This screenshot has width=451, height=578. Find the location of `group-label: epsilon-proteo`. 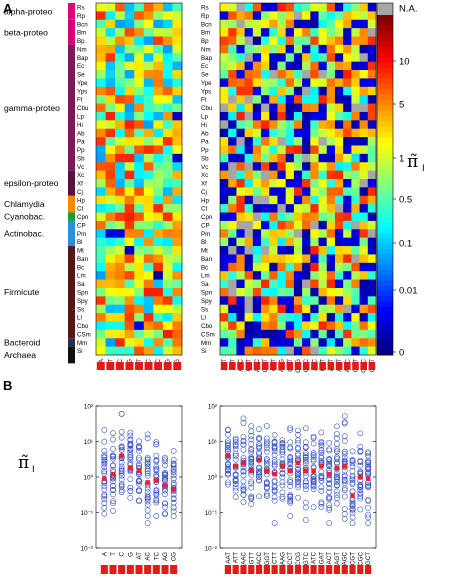

group-label: epsilon-proteo is located at coordinates (31, 183).